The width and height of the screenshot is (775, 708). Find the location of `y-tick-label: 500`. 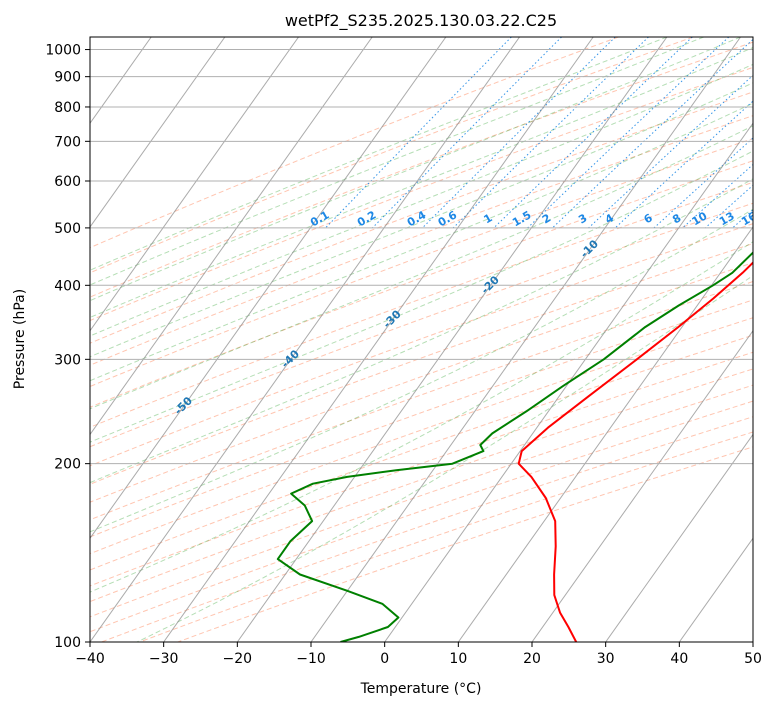

y-tick-label: 500 is located at coordinates (67, 229).